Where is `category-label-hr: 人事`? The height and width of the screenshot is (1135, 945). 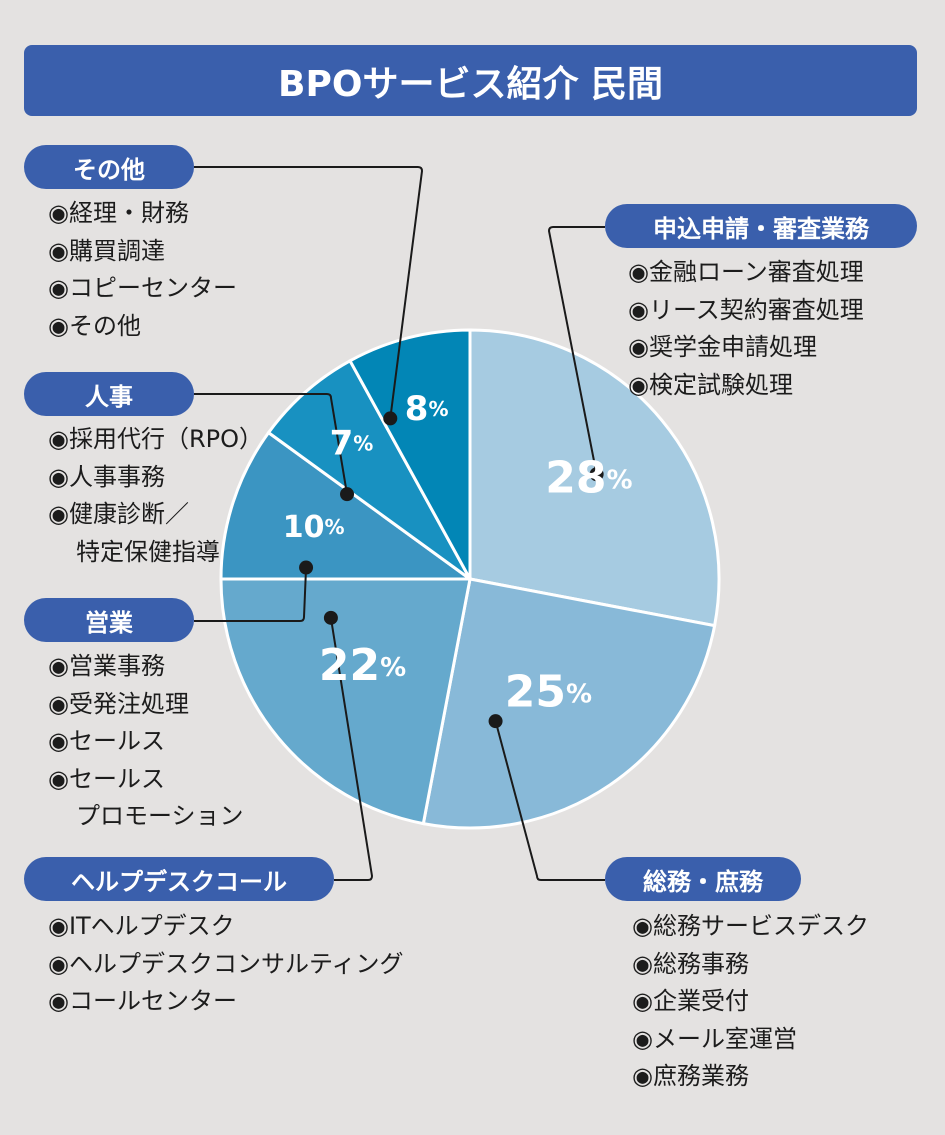 category-label-hr: 人事 is located at coordinates (109, 394).